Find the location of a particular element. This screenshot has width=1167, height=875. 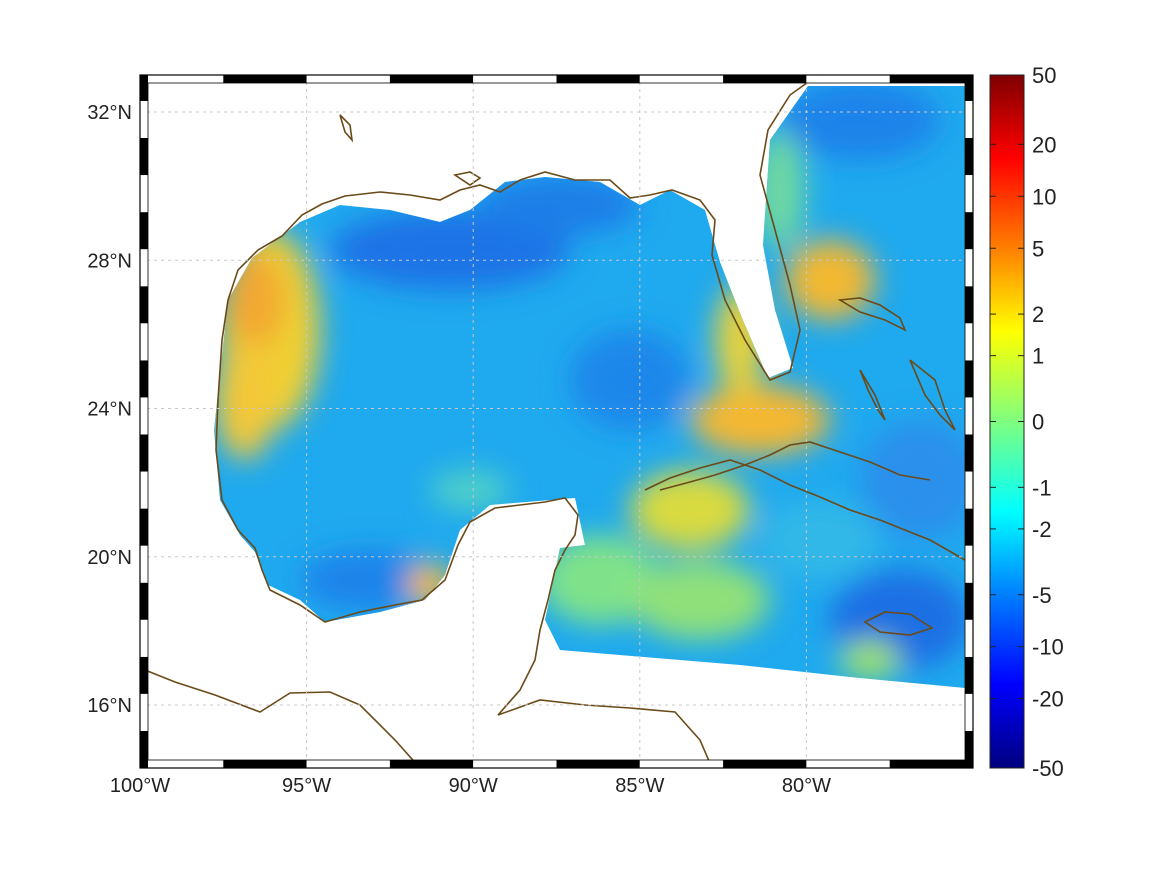

longitude-label: 100°W is located at coordinates (140, 786).